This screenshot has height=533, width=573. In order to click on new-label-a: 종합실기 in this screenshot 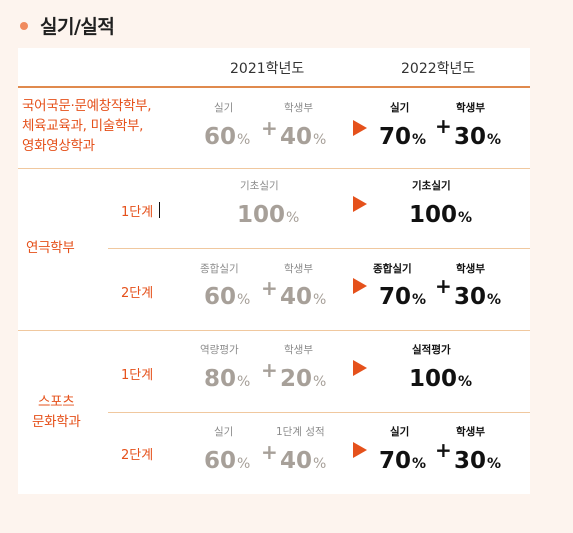, I will do `click(392, 269)`.